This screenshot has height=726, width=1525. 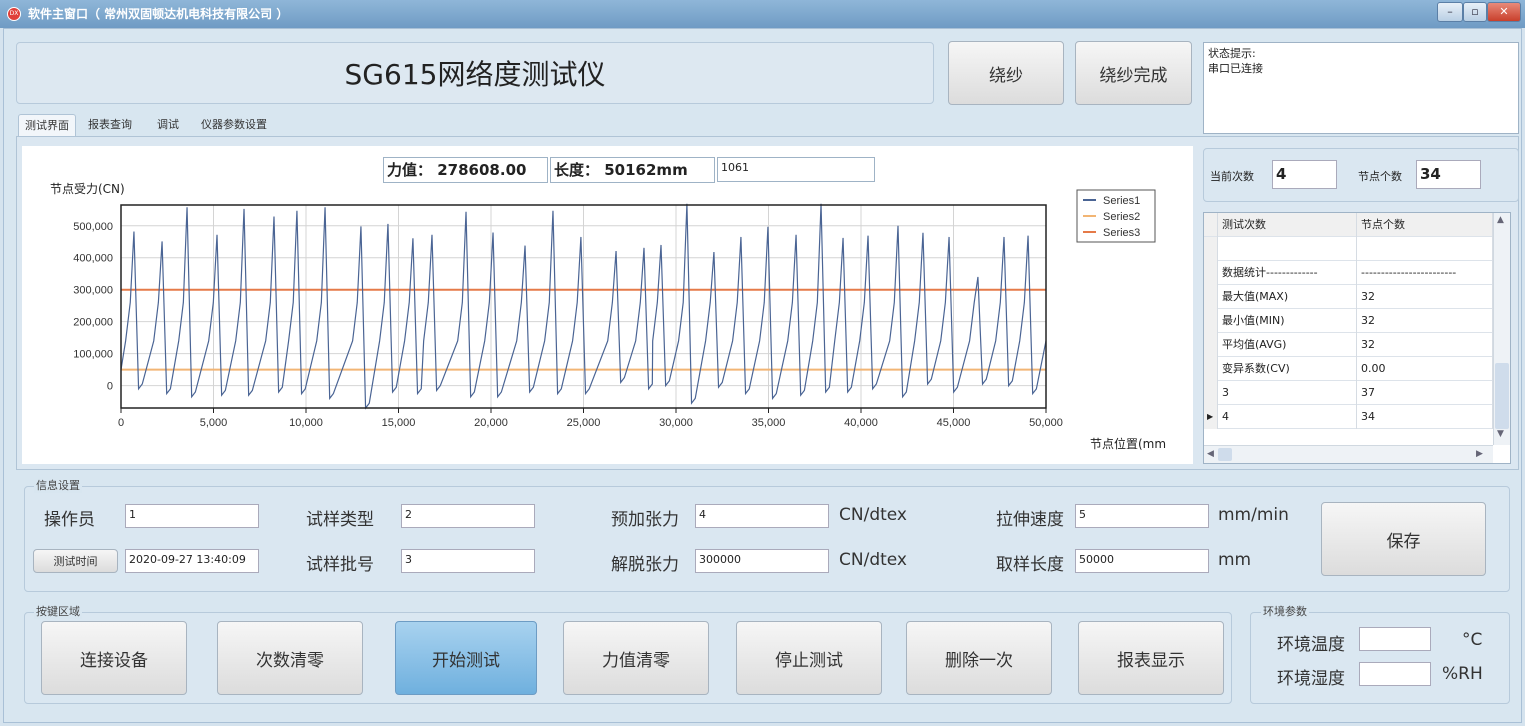 I want to click on x-tick-label: 15,000, so click(x=399, y=423).